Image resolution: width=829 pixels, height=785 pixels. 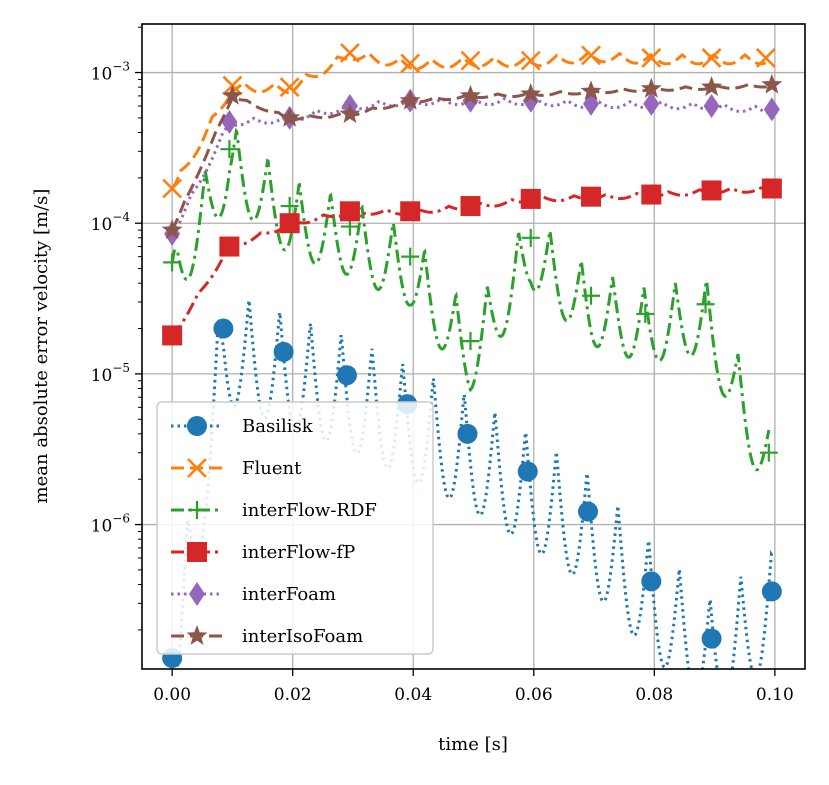 I want to click on legend-box, so click(x=295, y=528).